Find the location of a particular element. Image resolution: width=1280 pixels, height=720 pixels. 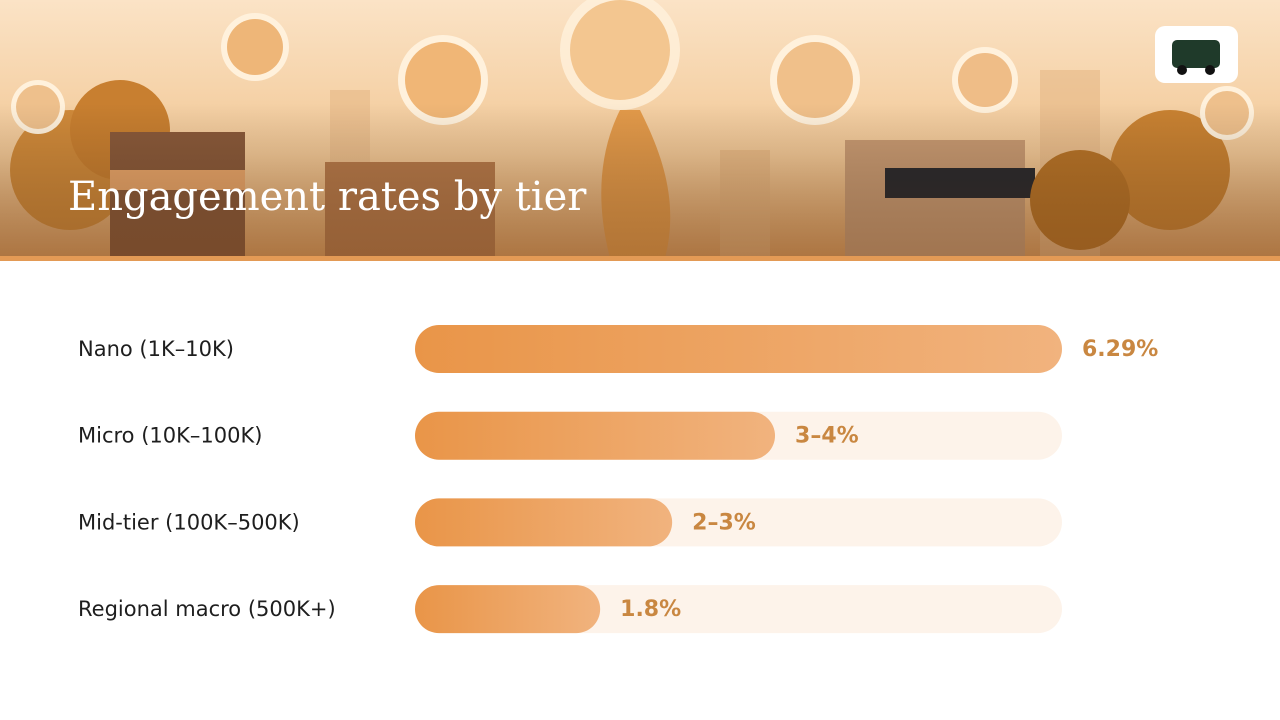

category-label: Nano (1K–10K) is located at coordinates (156, 349).